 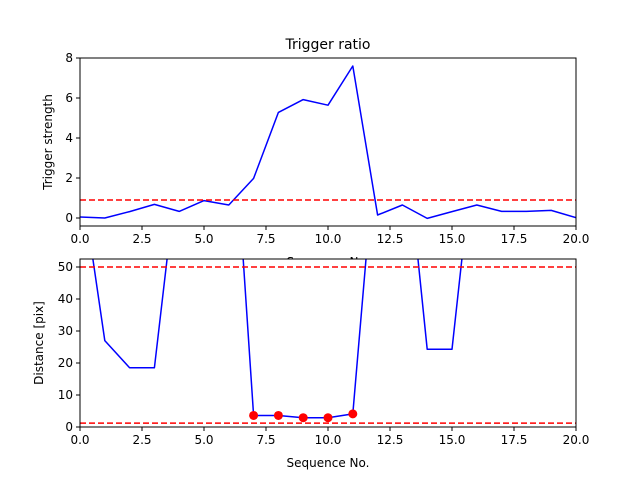 I want to click on y-ticks: 0 2 4 6 8, so click(x=72, y=138).